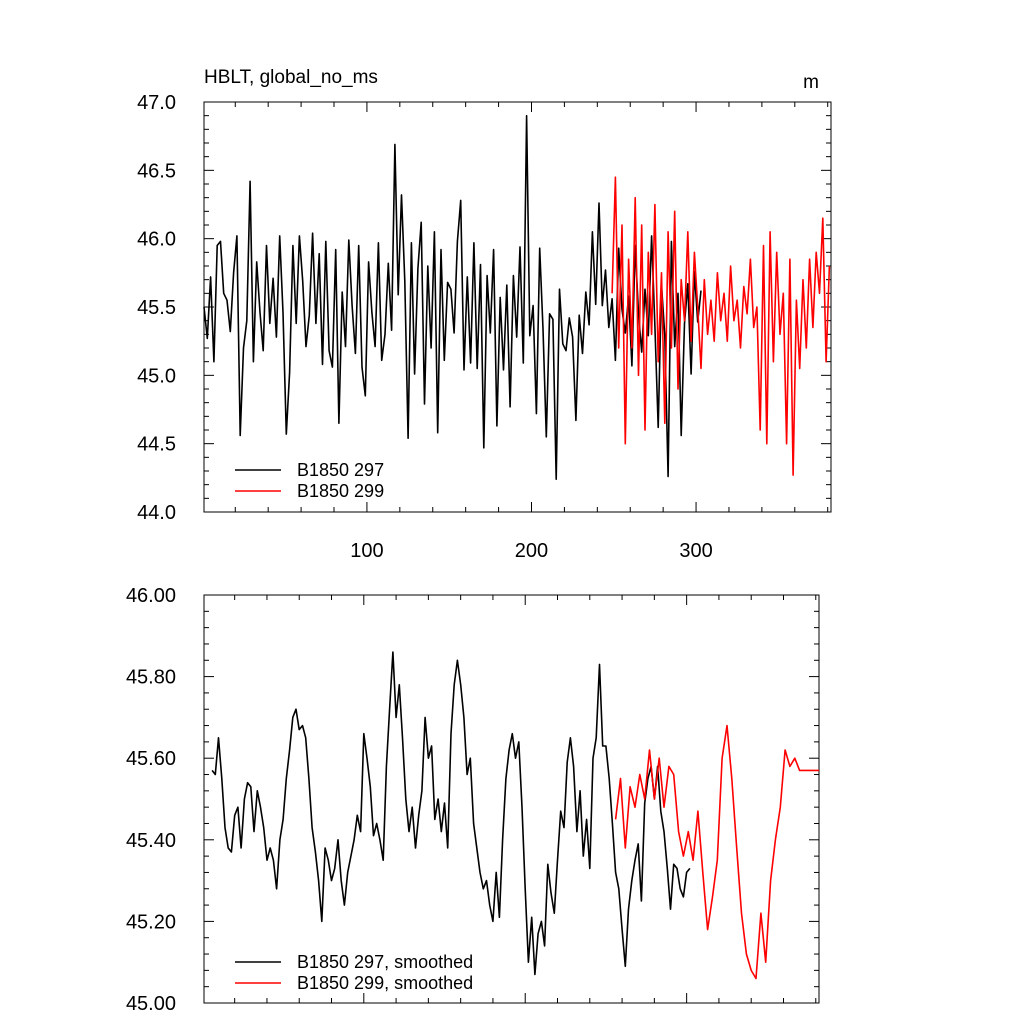  What do you see at coordinates (385, 983) in the screenshot?
I see `legend-label: B1850 299, smoothed` at bounding box center [385, 983].